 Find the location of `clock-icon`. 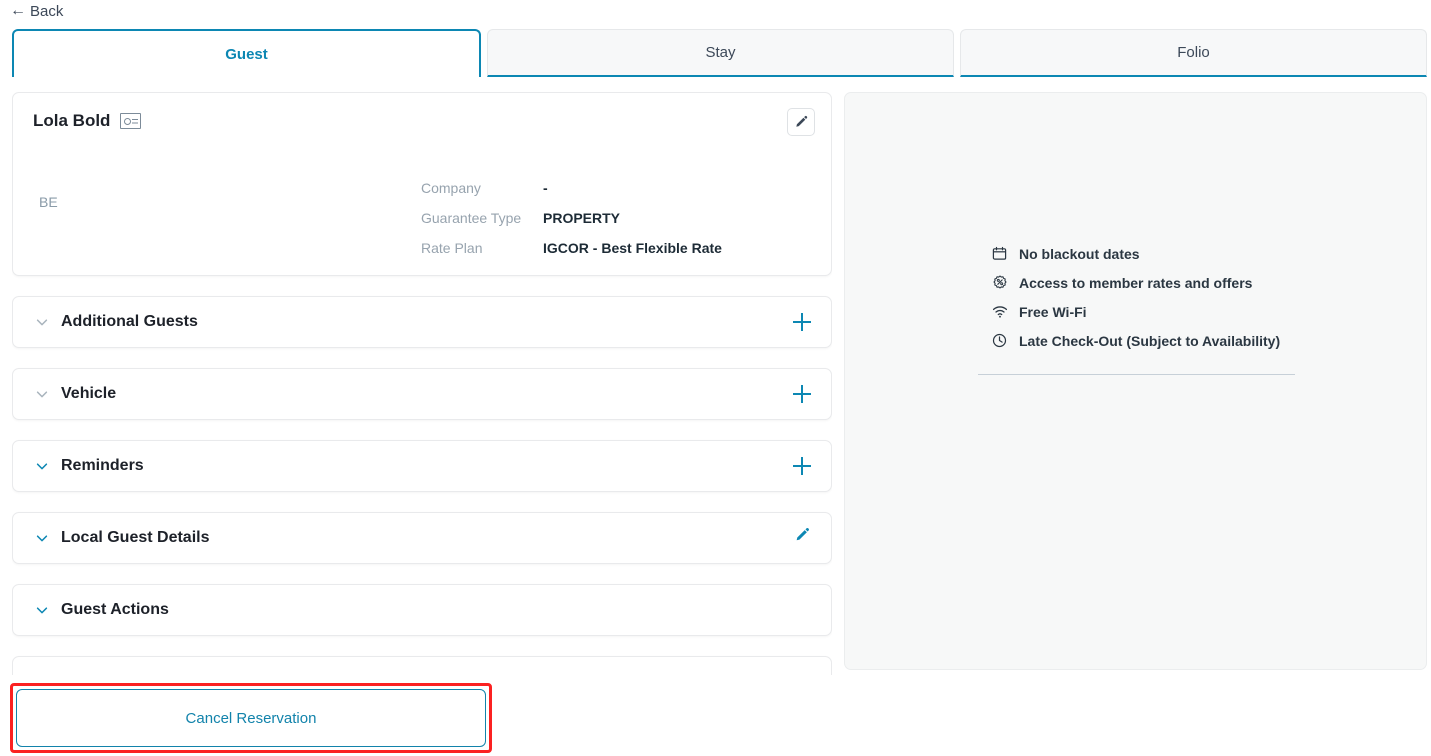

clock-icon is located at coordinates (999, 340).